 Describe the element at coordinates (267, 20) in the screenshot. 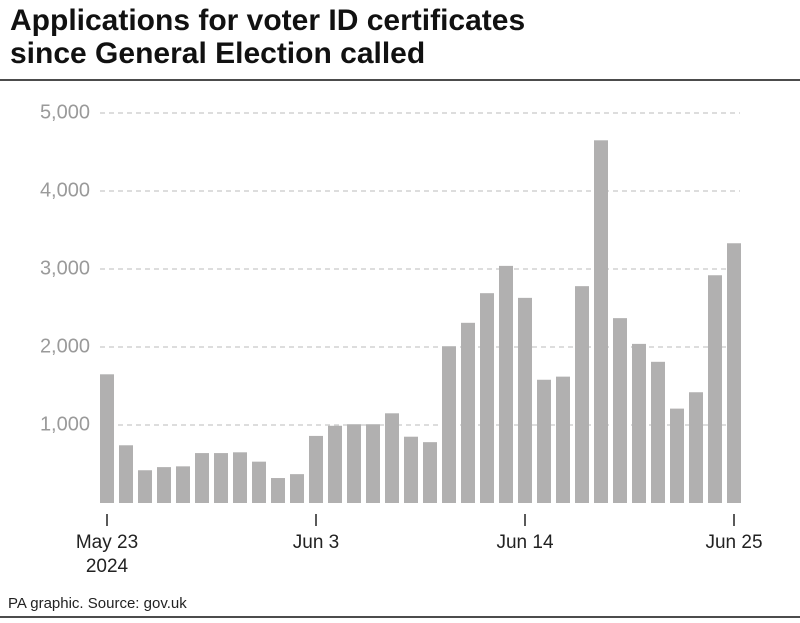

I see `chart-title: Applications for voter ID certificates` at that location.